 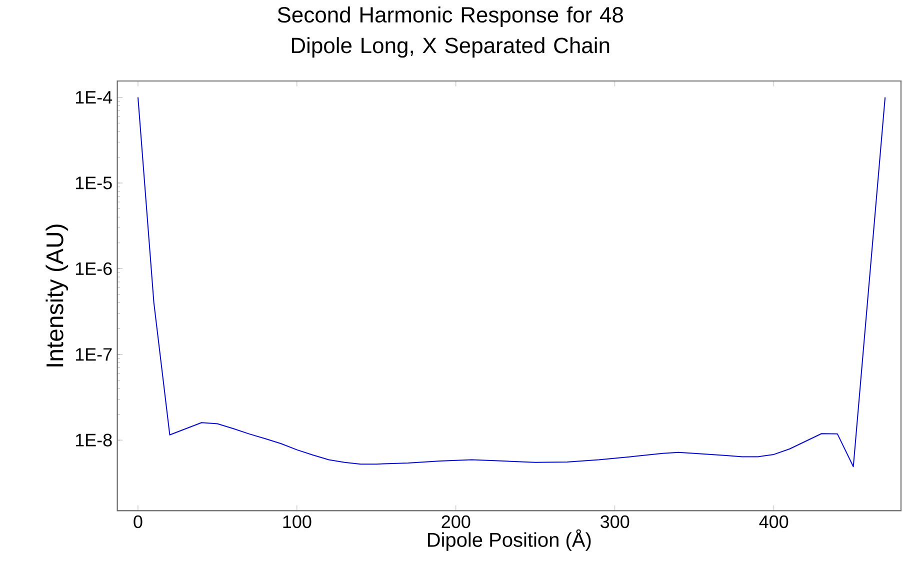 What do you see at coordinates (456, 521) in the screenshot?
I see `x-tick-label: 200` at bounding box center [456, 521].